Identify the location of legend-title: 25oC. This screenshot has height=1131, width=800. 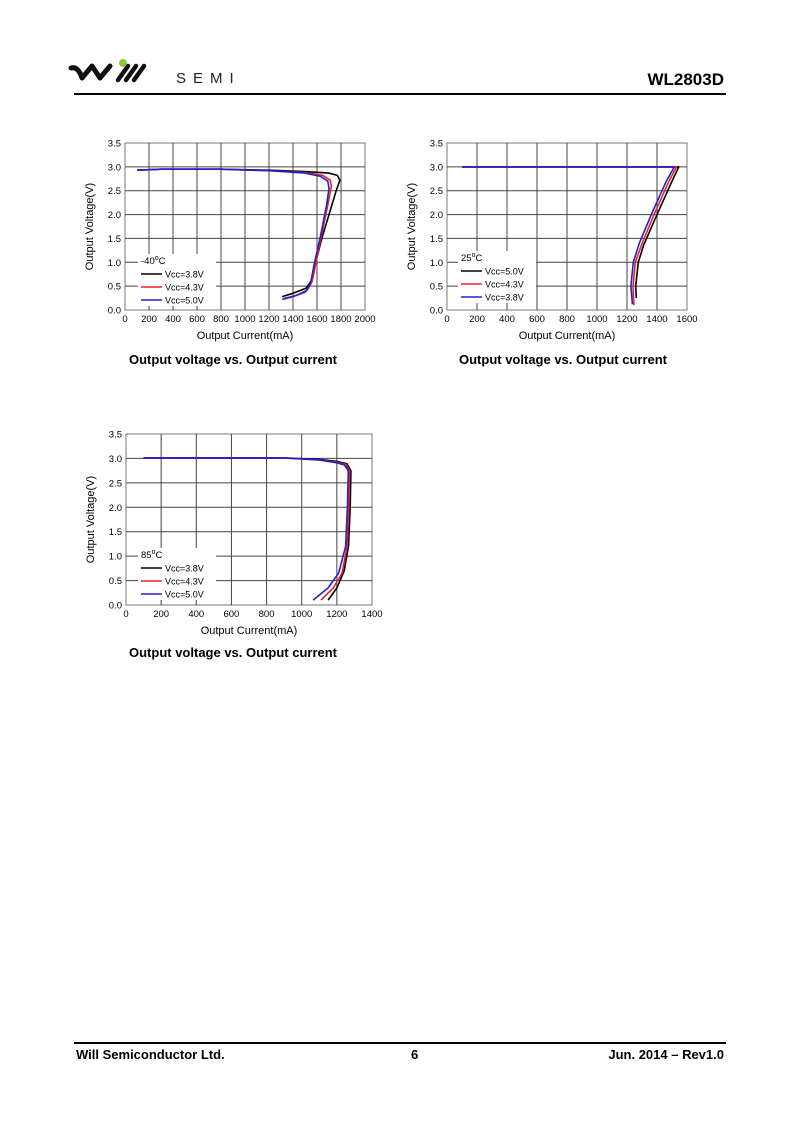
(471, 258).